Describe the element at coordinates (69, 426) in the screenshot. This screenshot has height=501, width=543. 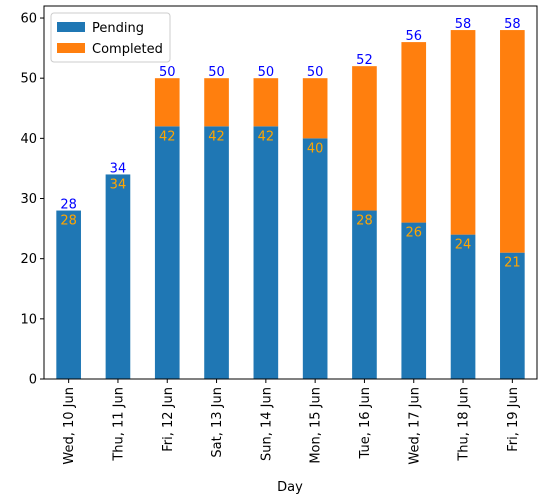
I see `x-tick-label: Wed, 10 Jun` at that location.